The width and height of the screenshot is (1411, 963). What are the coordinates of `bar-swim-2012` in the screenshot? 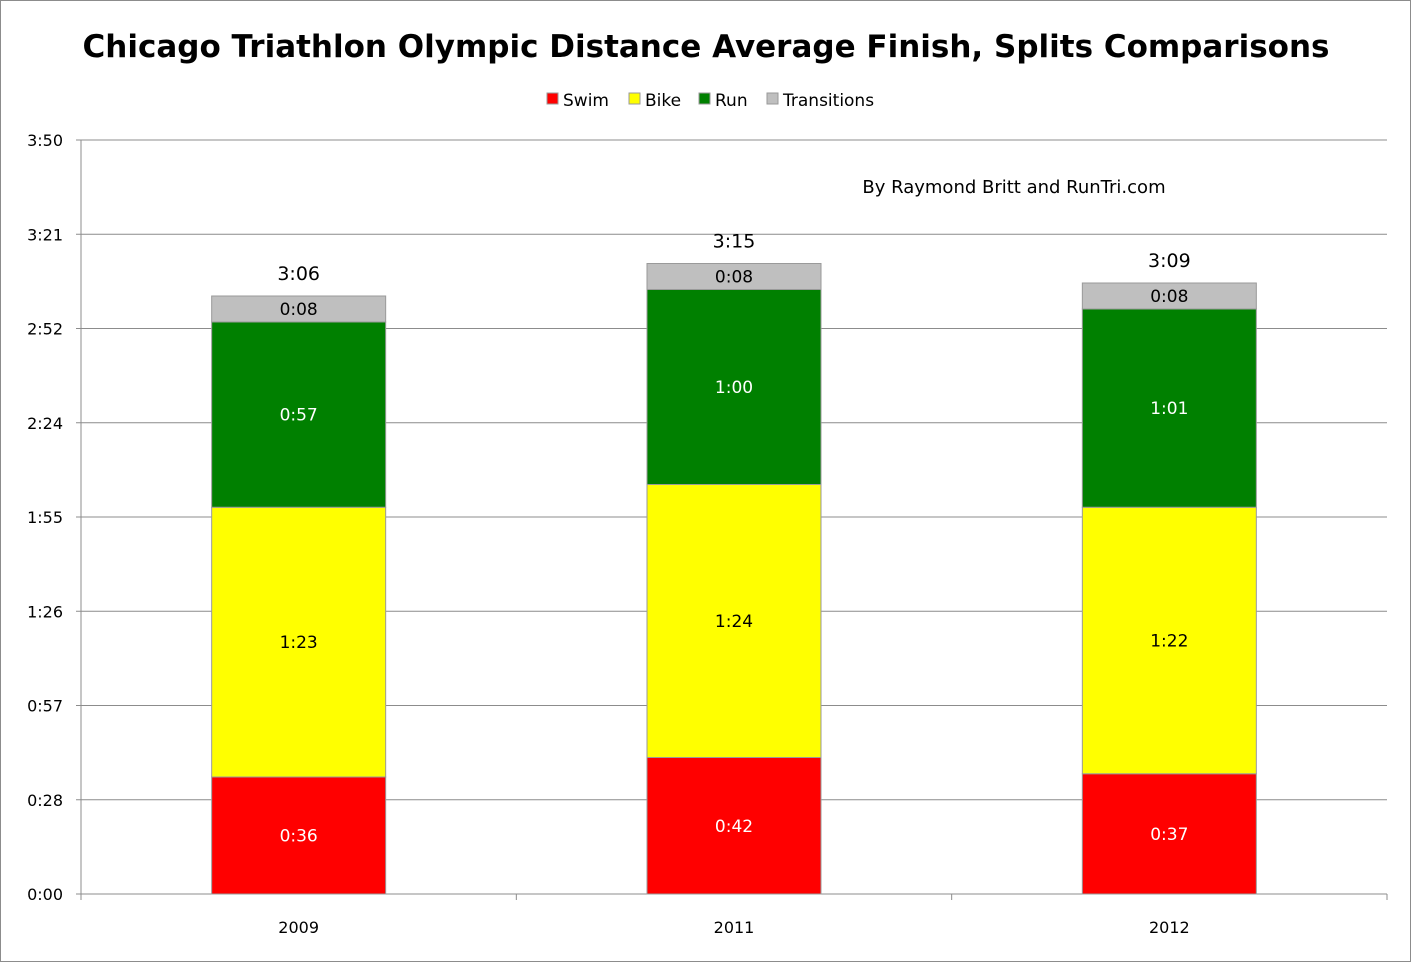 It's located at (1169, 834).